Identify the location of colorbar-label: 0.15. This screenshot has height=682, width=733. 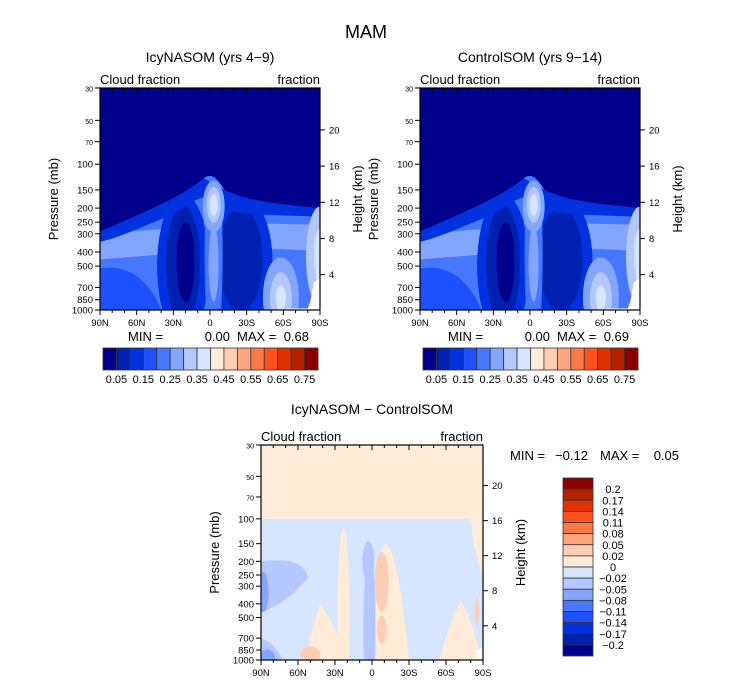
(143, 380).